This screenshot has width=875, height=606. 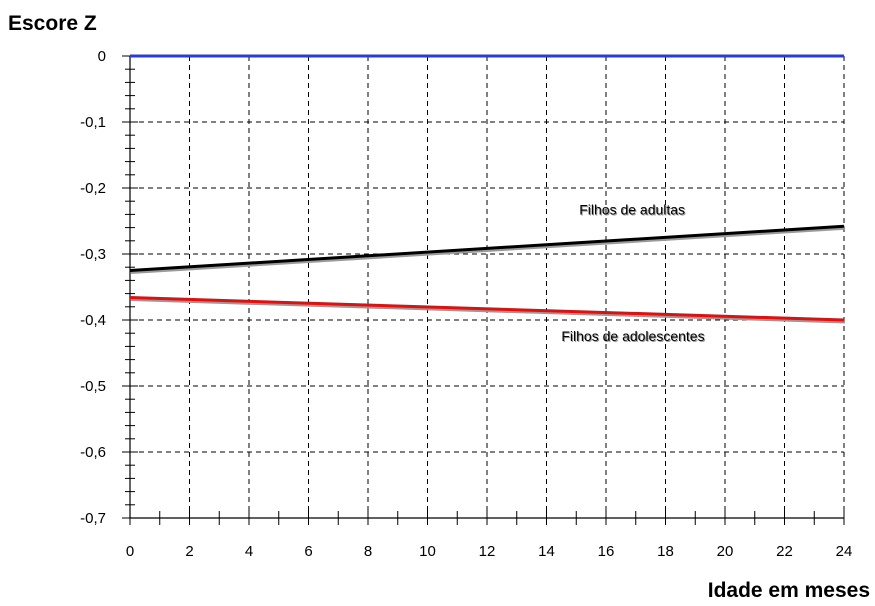 What do you see at coordinates (308, 551) in the screenshot?
I see `x-tick-label: 6` at bounding box center [308, 551].